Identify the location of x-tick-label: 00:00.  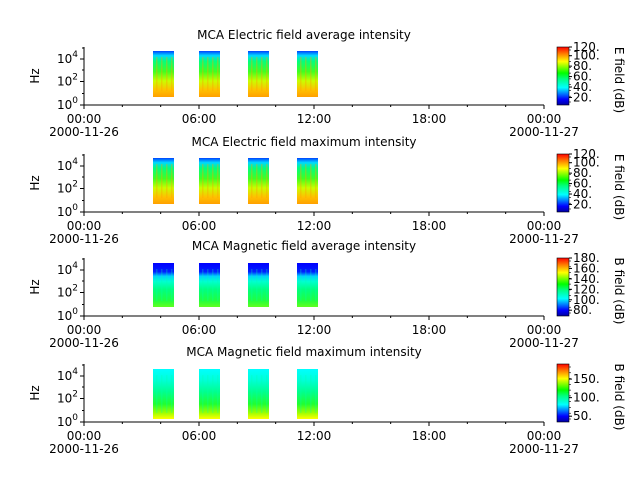
(84, 330).